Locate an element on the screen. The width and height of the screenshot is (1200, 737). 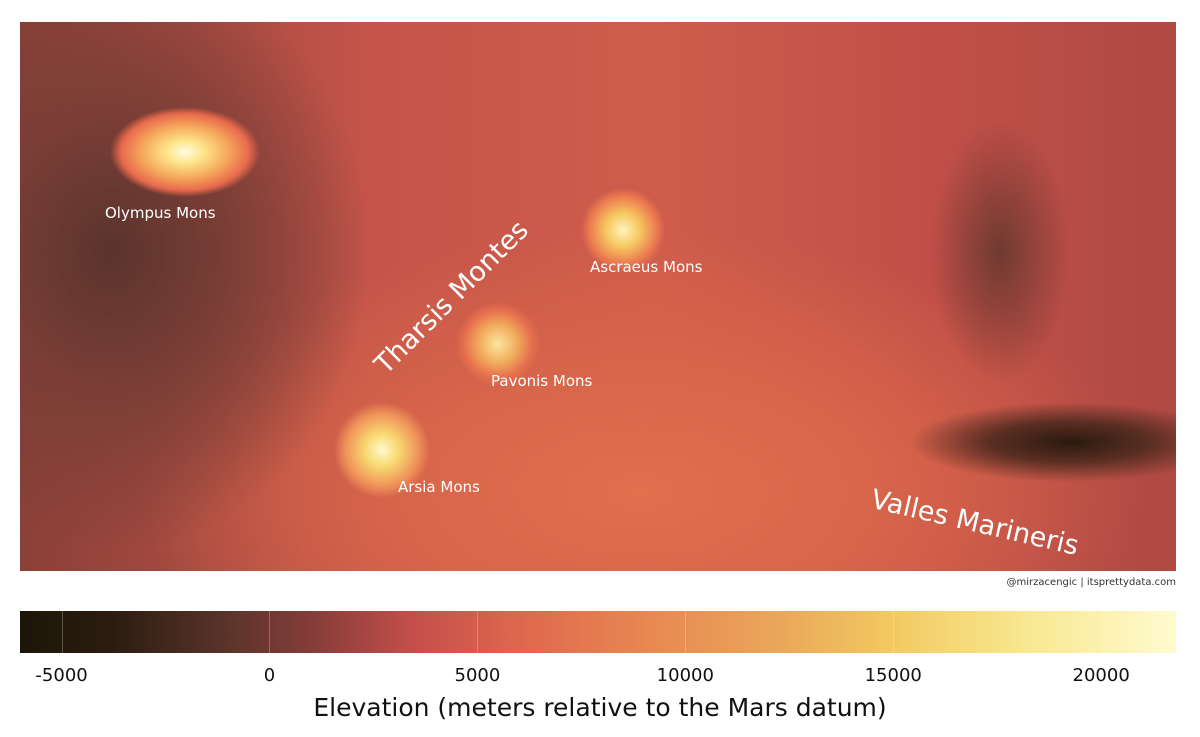
colorbar-tick-label: 0 is located at coordinates (269, 675).